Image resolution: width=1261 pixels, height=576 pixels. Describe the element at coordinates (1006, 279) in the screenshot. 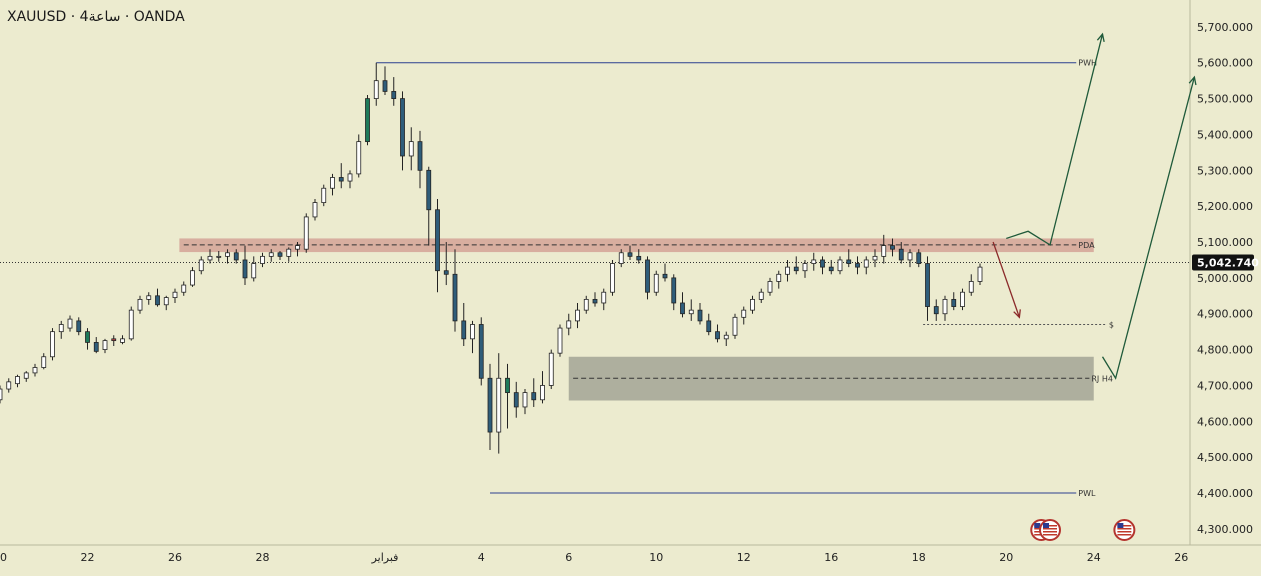

I see `bearish-arrow-path` at that location.